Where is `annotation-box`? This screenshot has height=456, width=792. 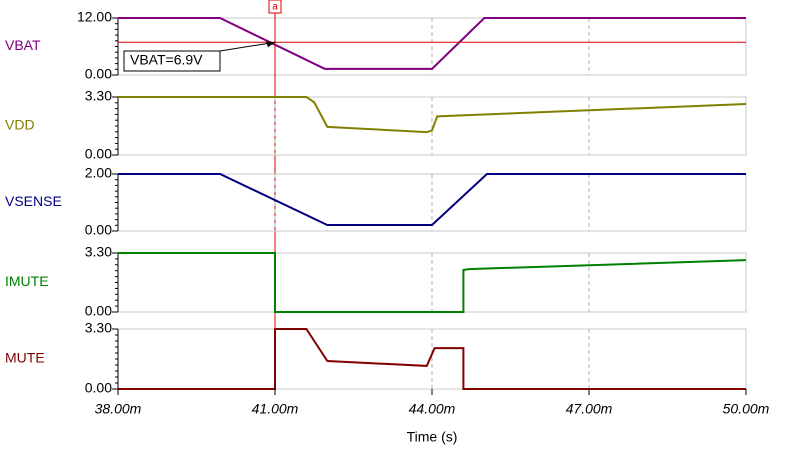
annotation-box is located at coordinates (172, 61).